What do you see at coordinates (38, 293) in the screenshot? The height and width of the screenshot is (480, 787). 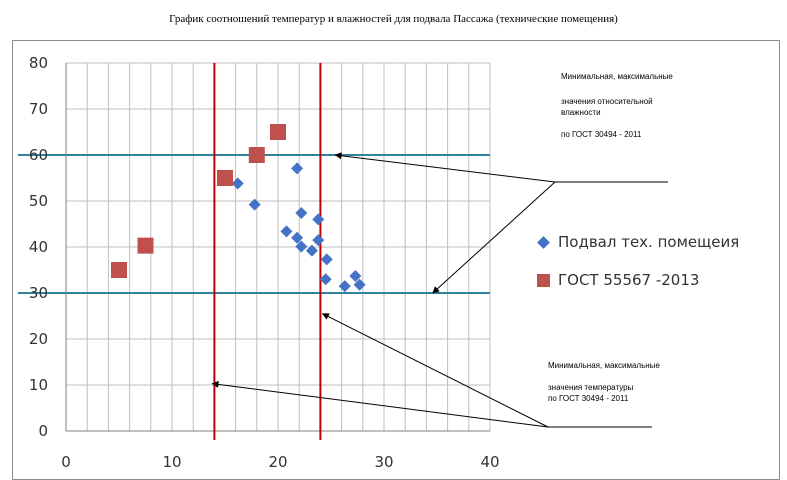 I see `y-tick-label: 30` at bounding box center [38, 293].